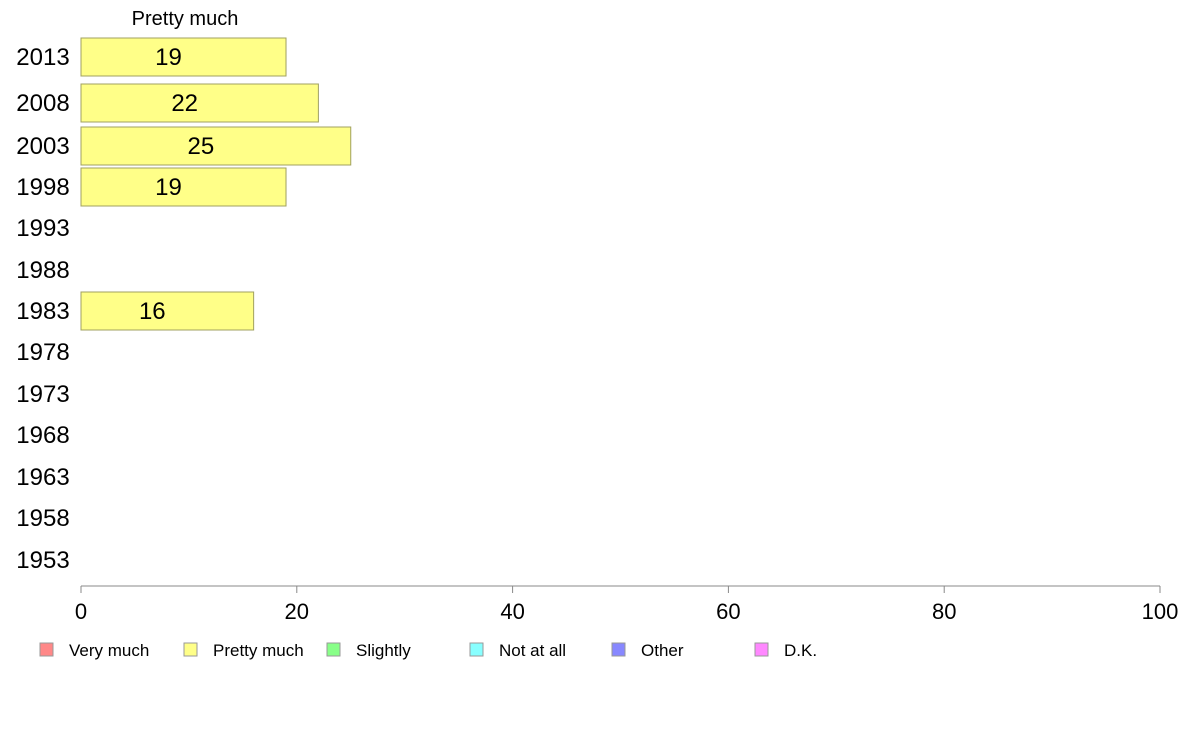  I want to click on legend-label-4: Other, so click(662, 650).